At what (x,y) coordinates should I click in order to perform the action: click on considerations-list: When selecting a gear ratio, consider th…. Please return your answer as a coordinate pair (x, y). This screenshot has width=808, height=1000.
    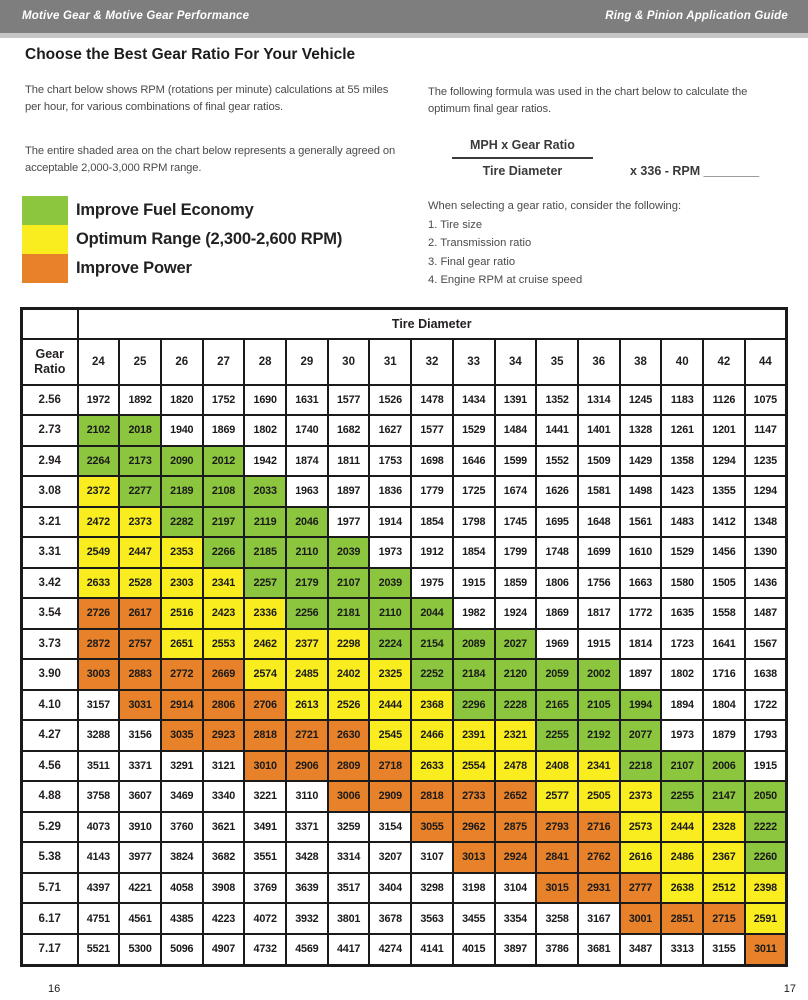
    Looking at the image, I should click on (608, 243).